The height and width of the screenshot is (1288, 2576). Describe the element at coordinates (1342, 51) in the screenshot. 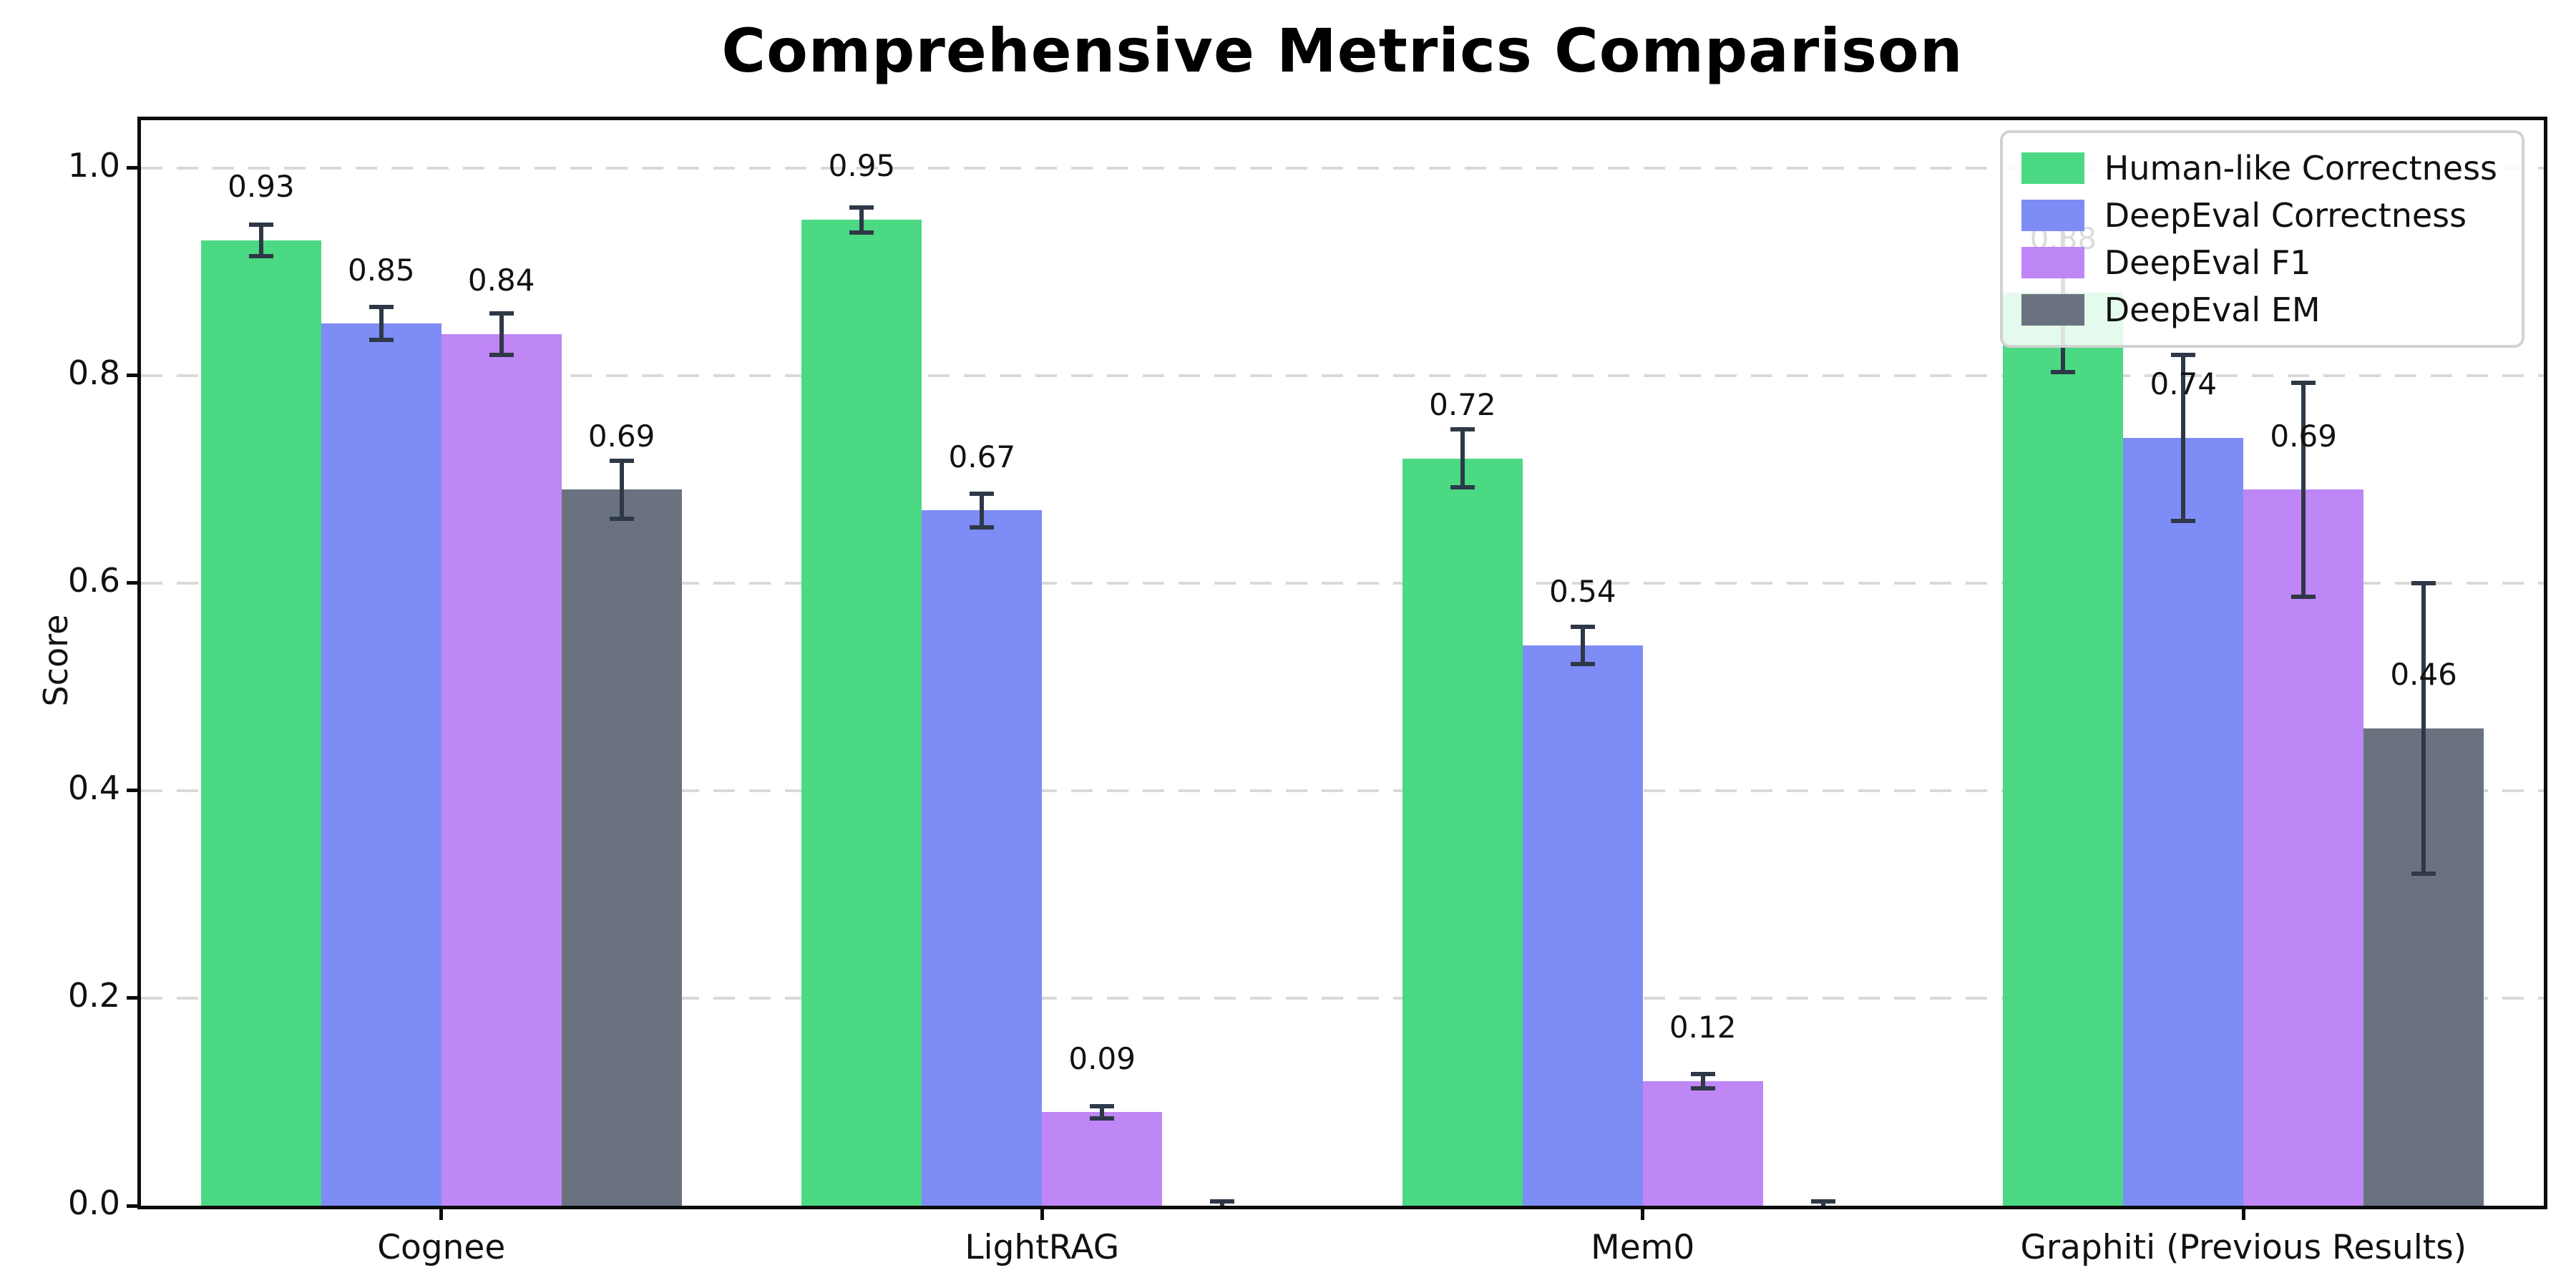

I see `chart-title: Comprehensive Metrics Comparison` at that location.